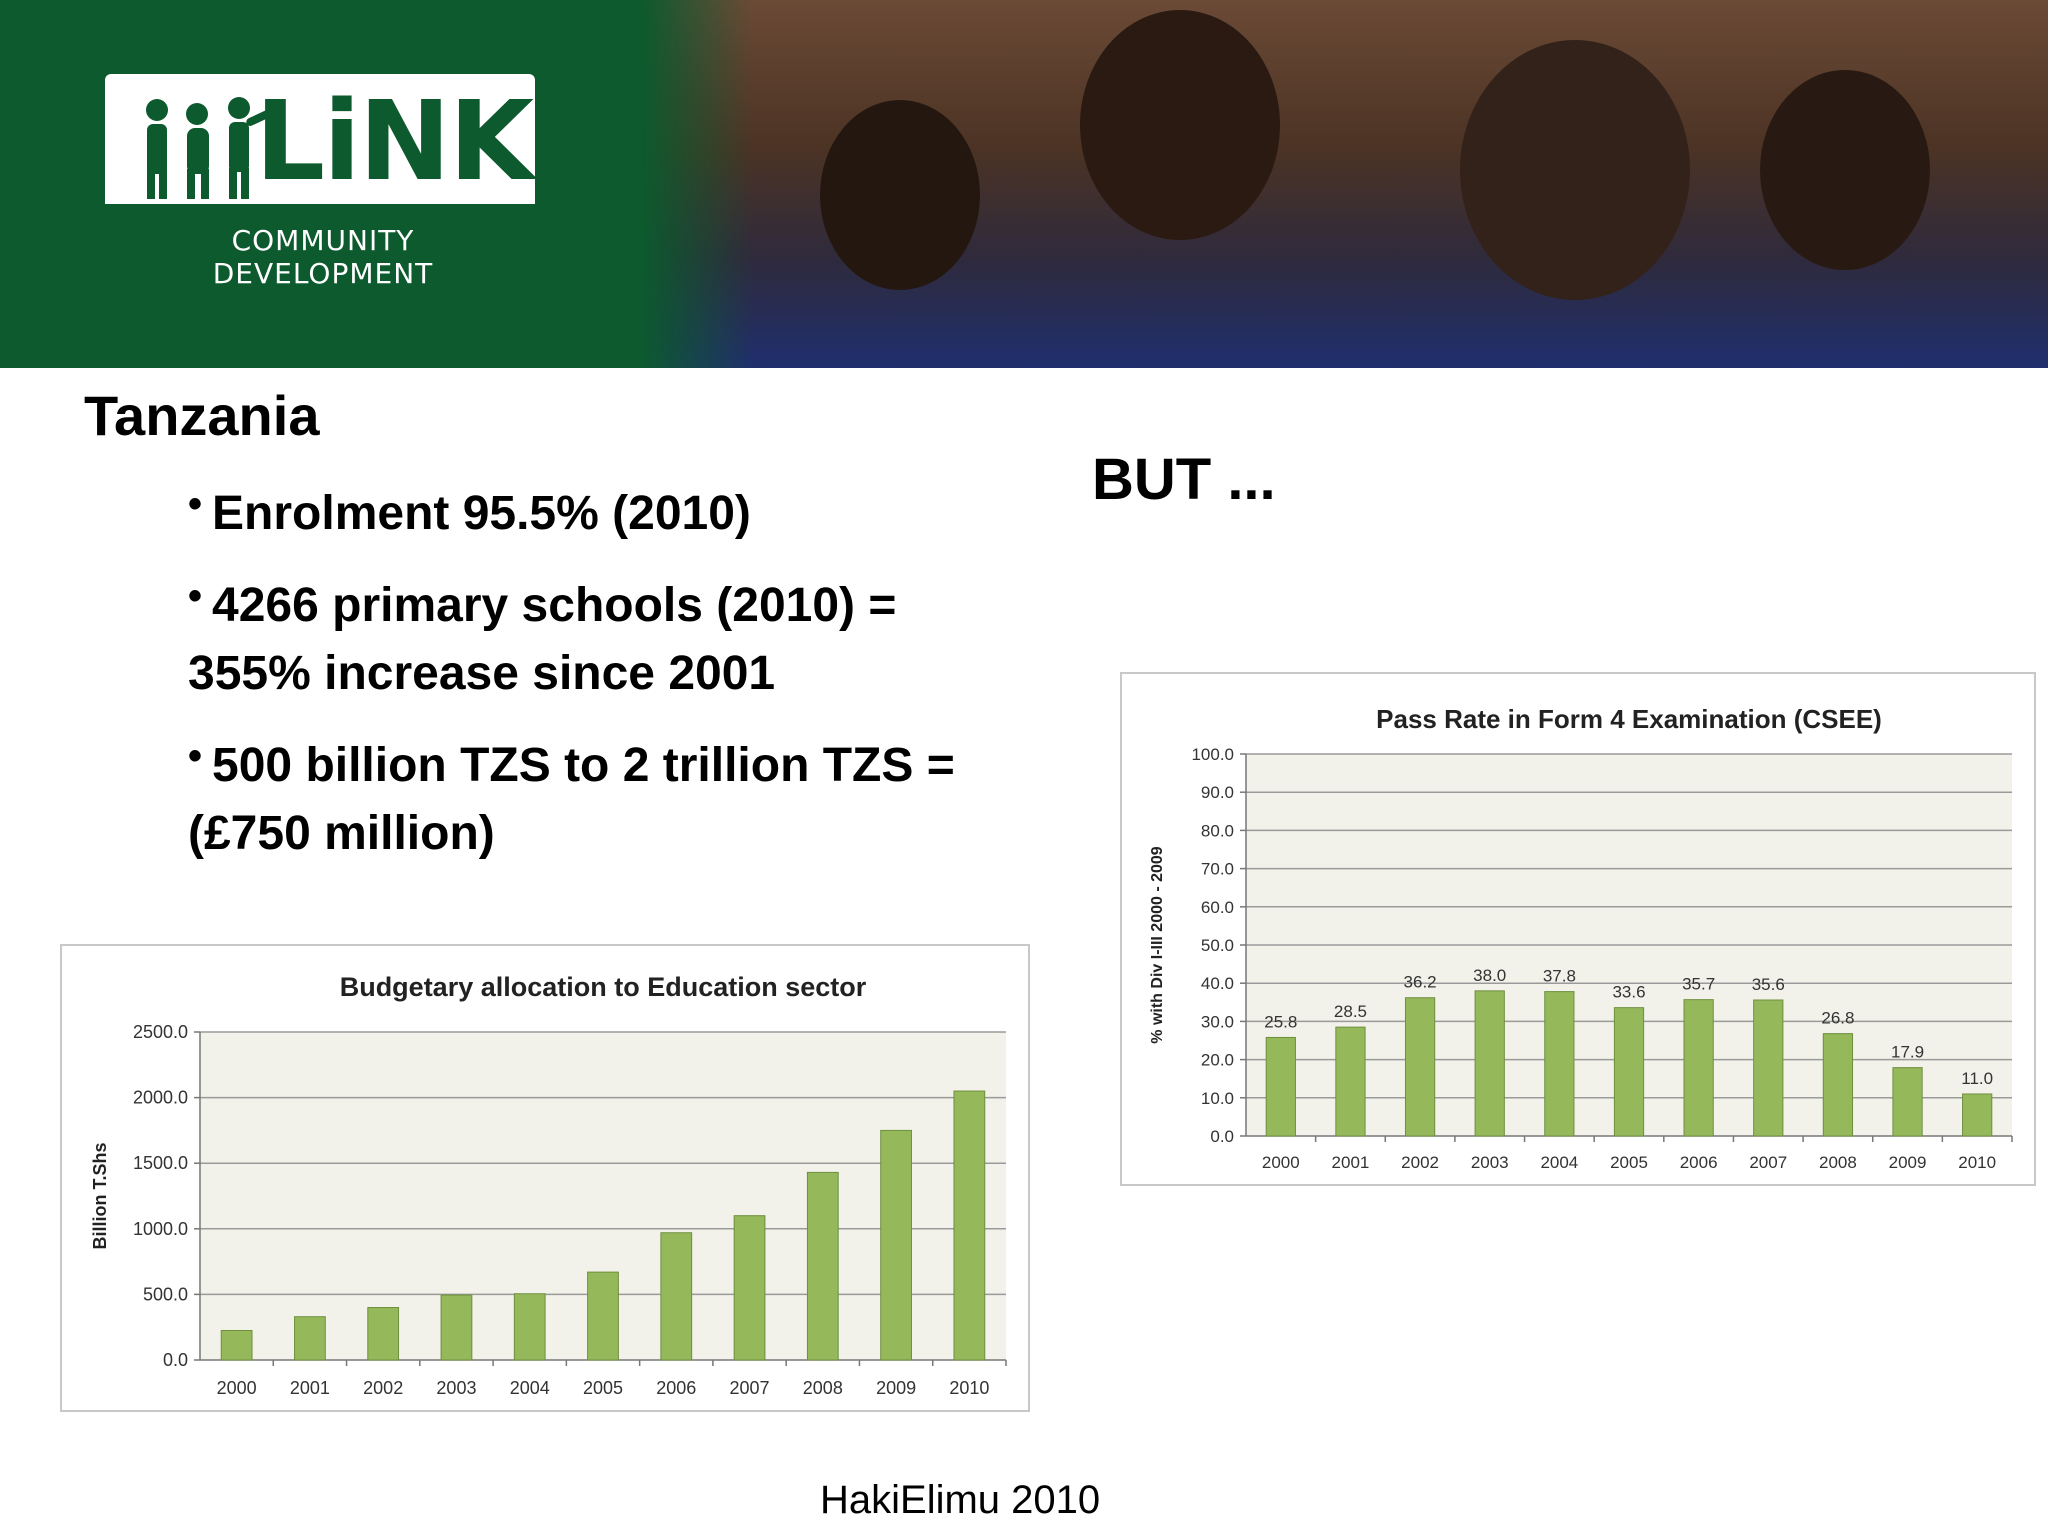  What do you see at coordinates (1280, 1021) in the screenshot?
I see `data-label: 25.8` at bounding box center [1280, 1021].